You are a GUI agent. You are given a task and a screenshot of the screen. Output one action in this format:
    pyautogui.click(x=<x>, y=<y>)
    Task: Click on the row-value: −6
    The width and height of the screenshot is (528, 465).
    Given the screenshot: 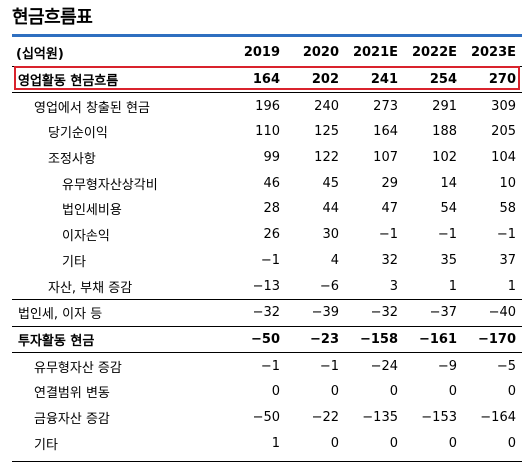 What is the action you would take?
    pyautogui.click(x=315, y=286)
    